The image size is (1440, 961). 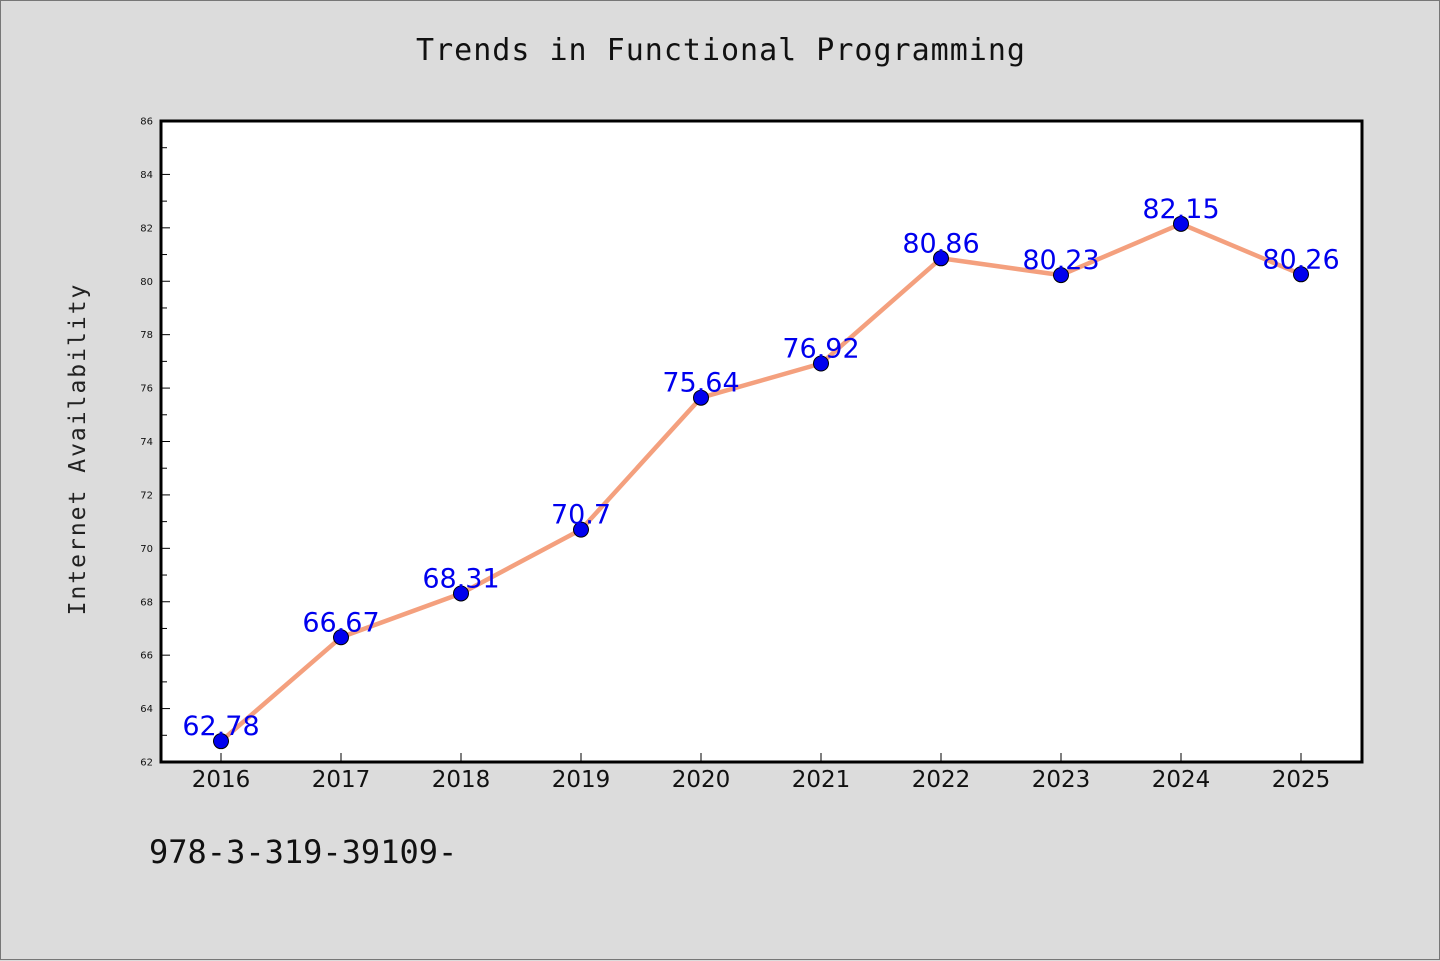 I want to click on x-tick-label: 2017, so click(x=341, y=780).